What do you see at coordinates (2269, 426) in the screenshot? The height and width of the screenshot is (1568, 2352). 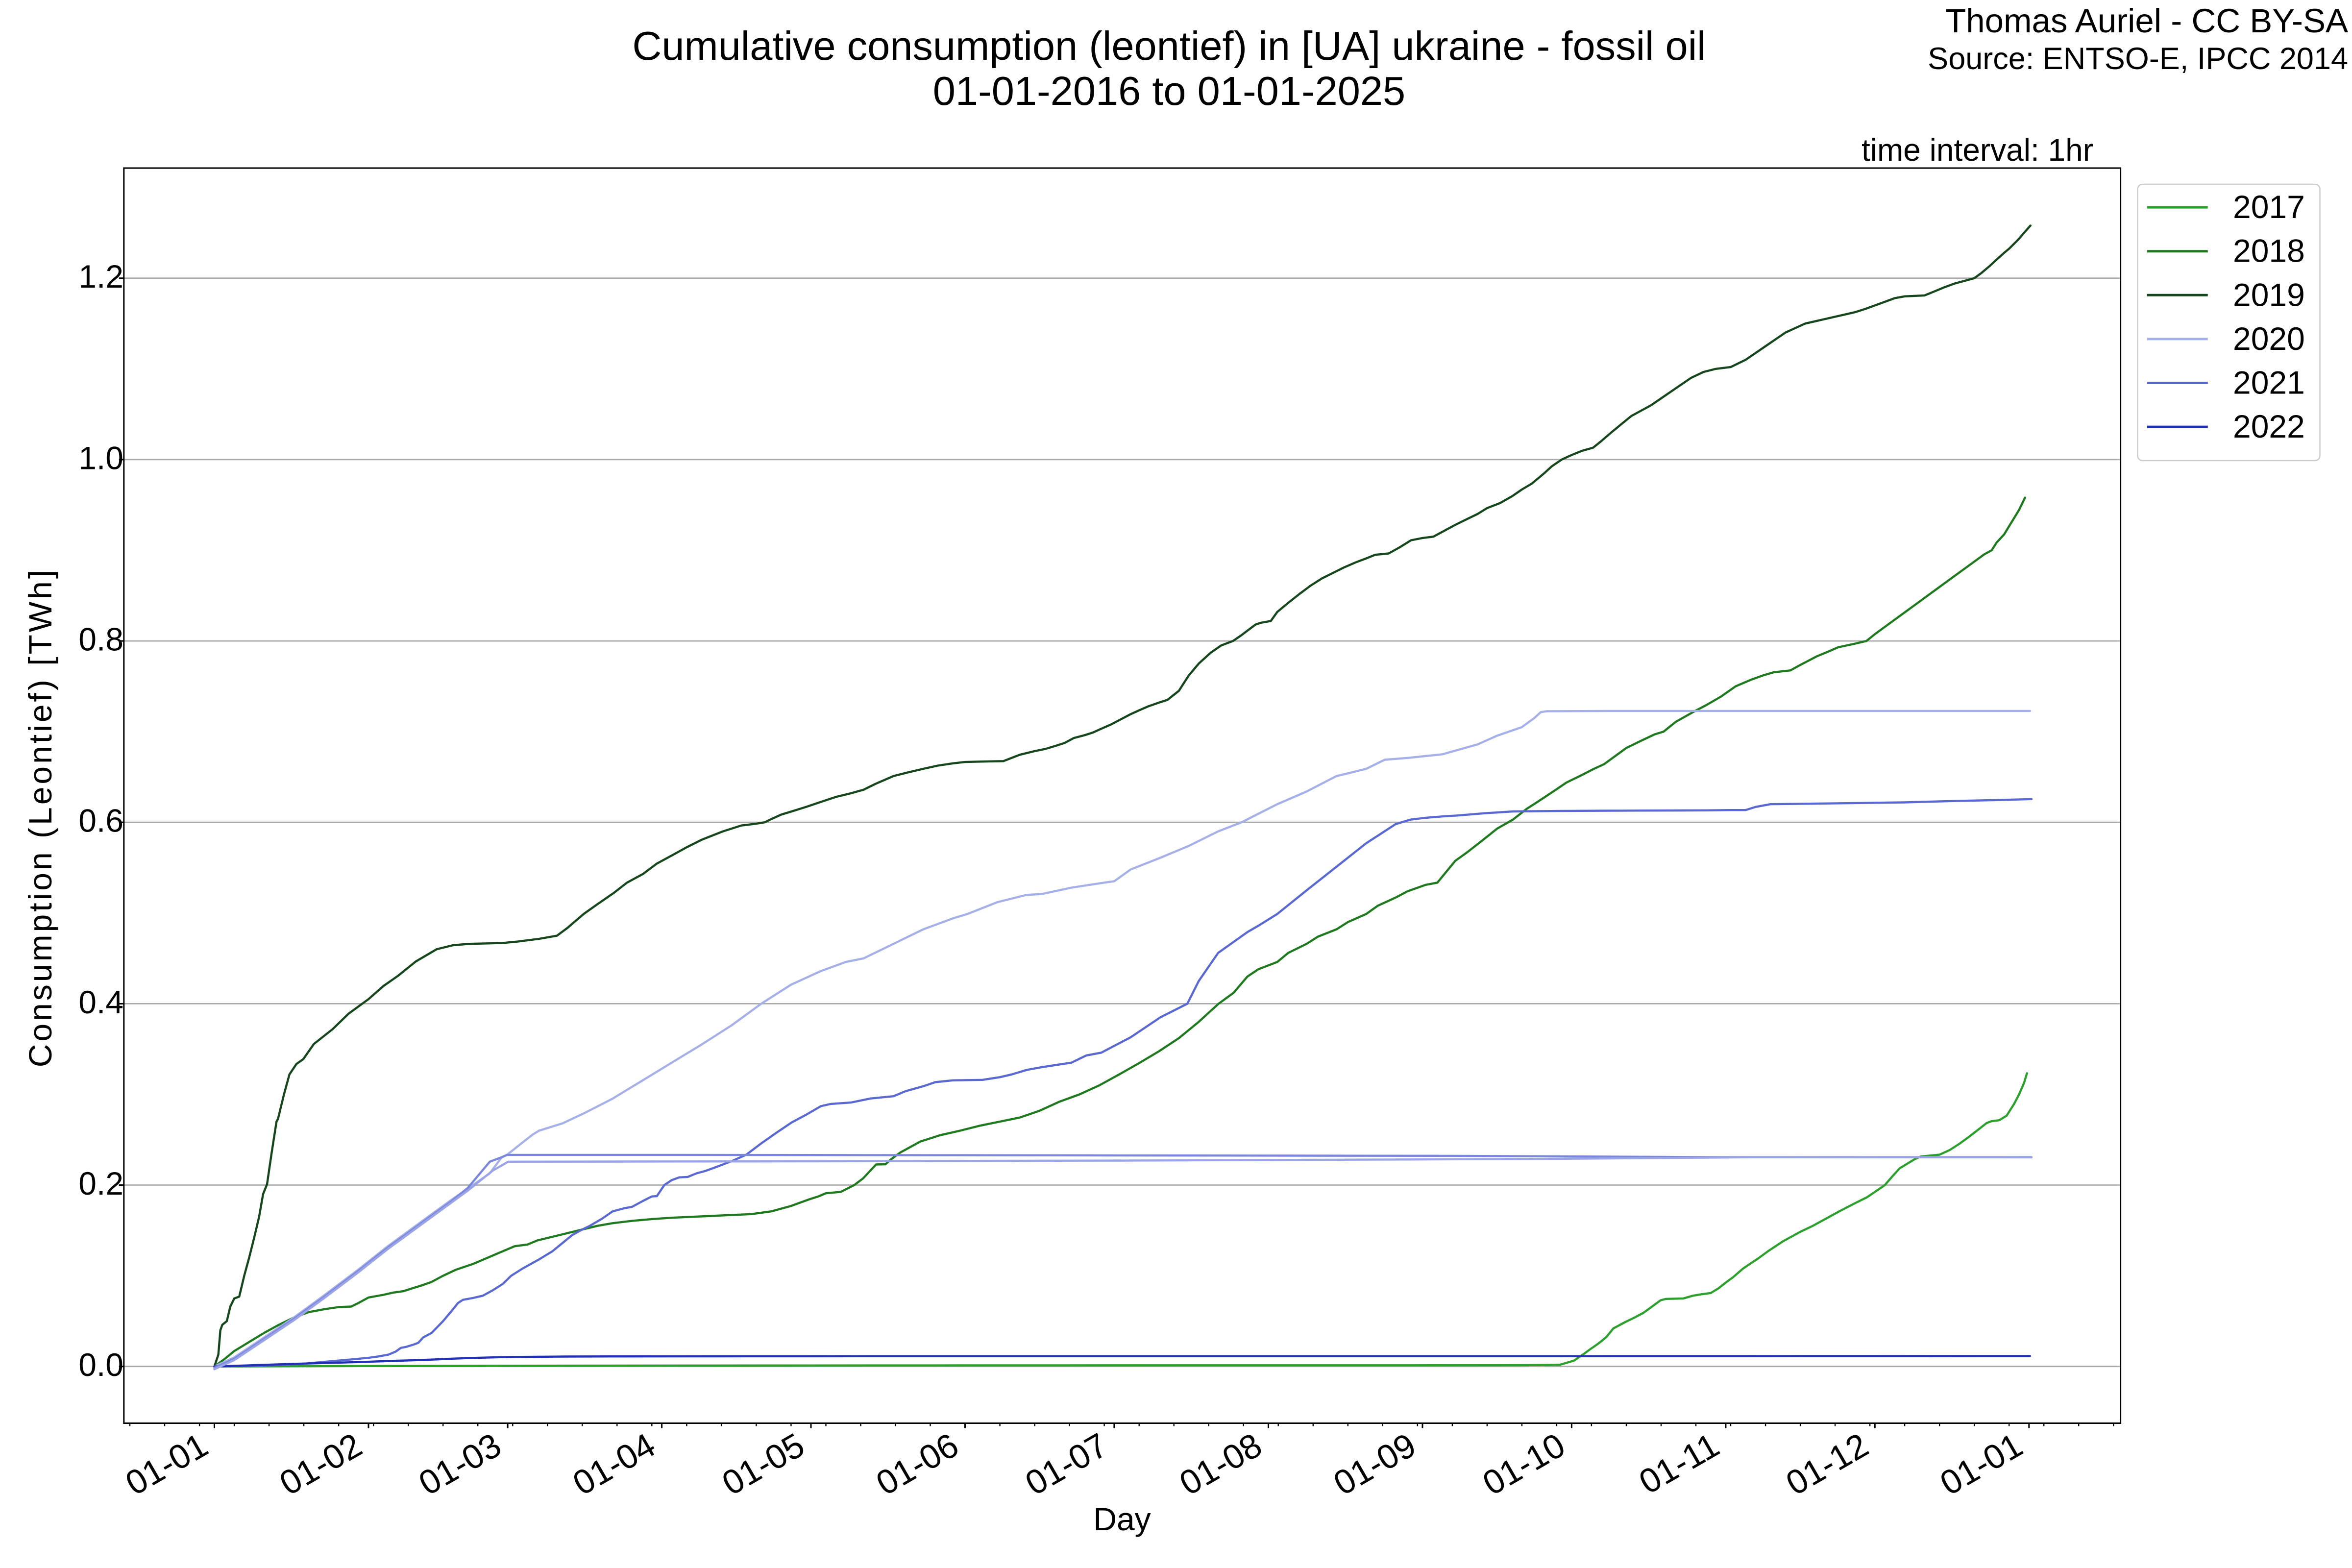 I see `svg-text: 2022` at bounding box center [2269, 426].